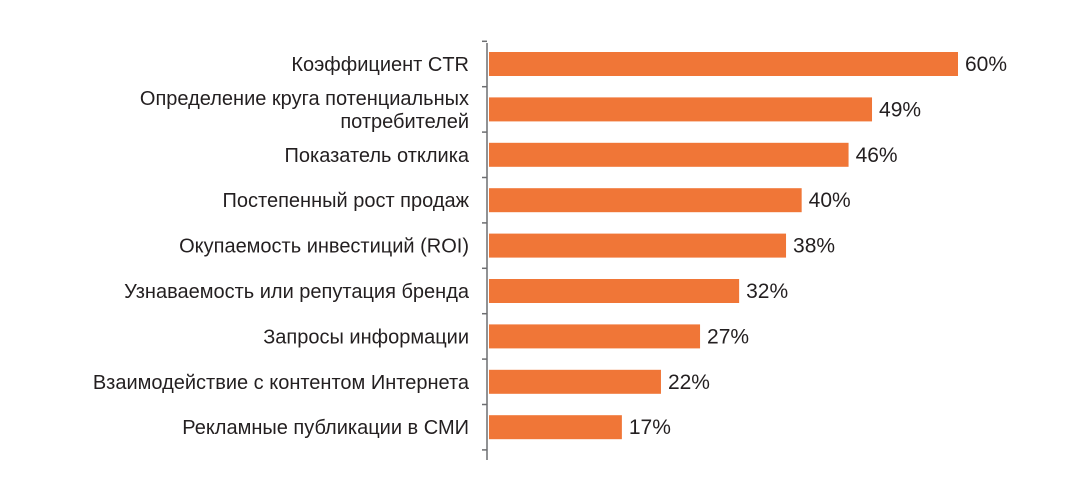 The height and width of the screenshot is (491, 1068). I want to click on value-label: 27%, so click(728, 336).